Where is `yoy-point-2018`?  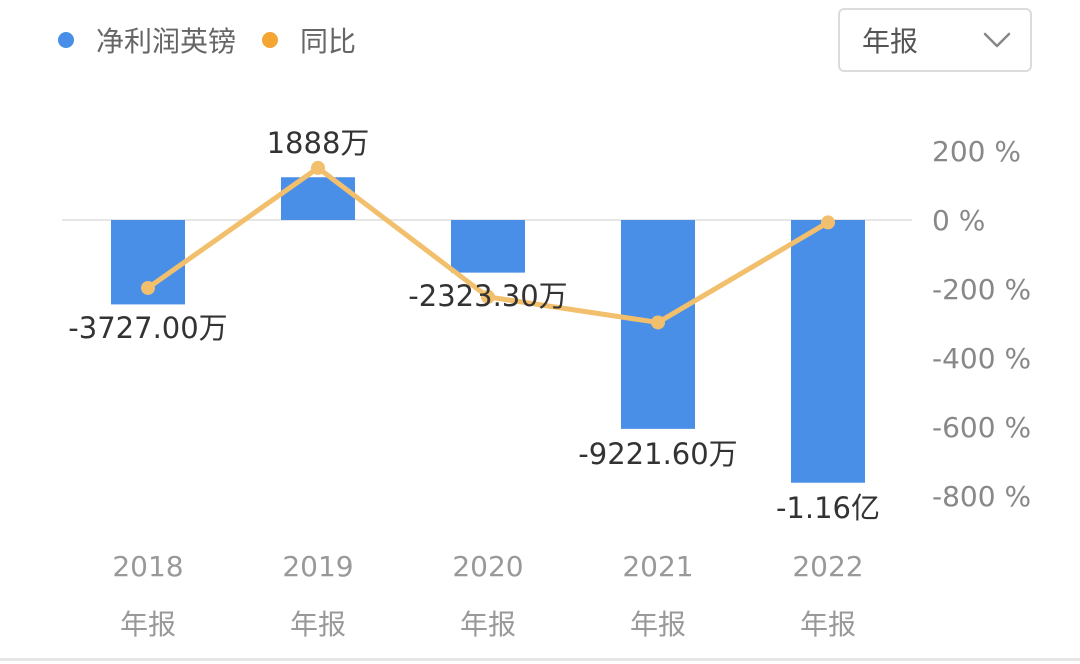
yoy-point-2018 is located at coordinates (148, 287).